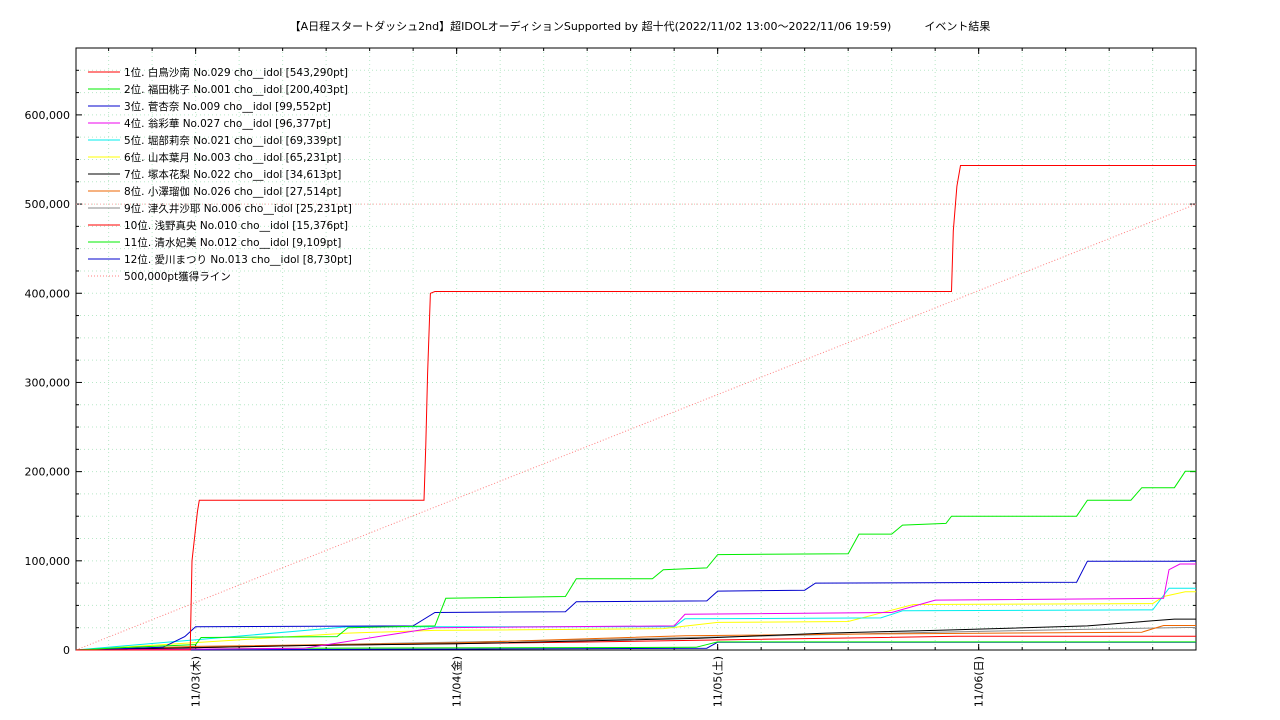 Image resolution: width=1280 pixels, height=720 pixels. What do you see at coordinates (196, 681) in the screenshot?
I see `x-tick-label: 11/03(木)` at bounding box center [196, 681].